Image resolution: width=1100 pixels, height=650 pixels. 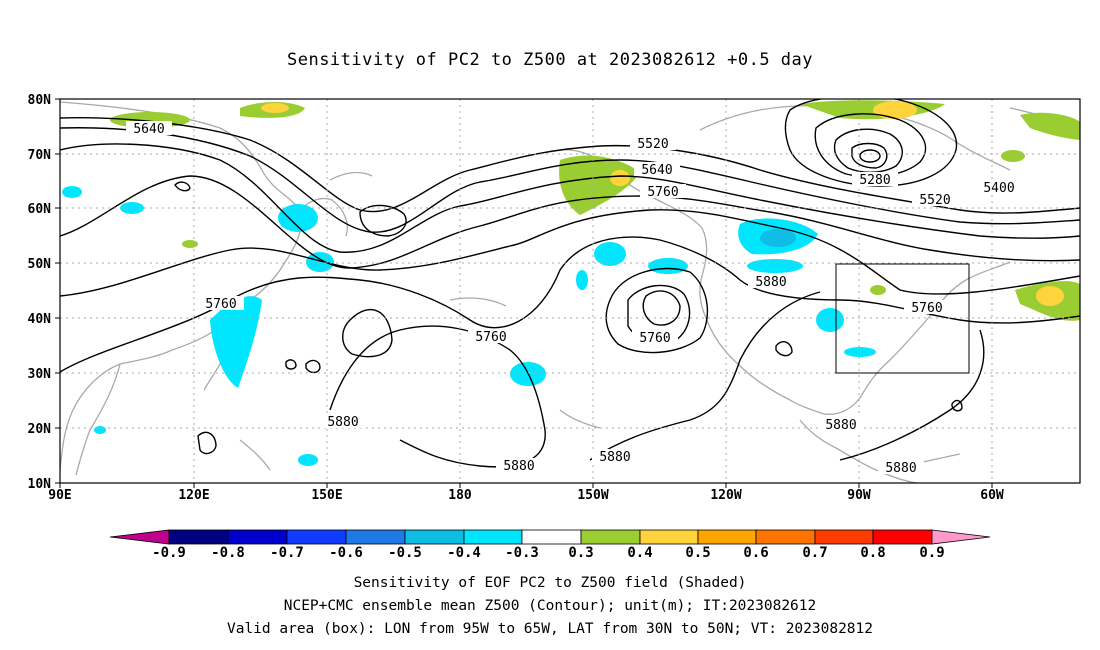 I want to click on lat-label: 40N, so click(x=40, y=319).